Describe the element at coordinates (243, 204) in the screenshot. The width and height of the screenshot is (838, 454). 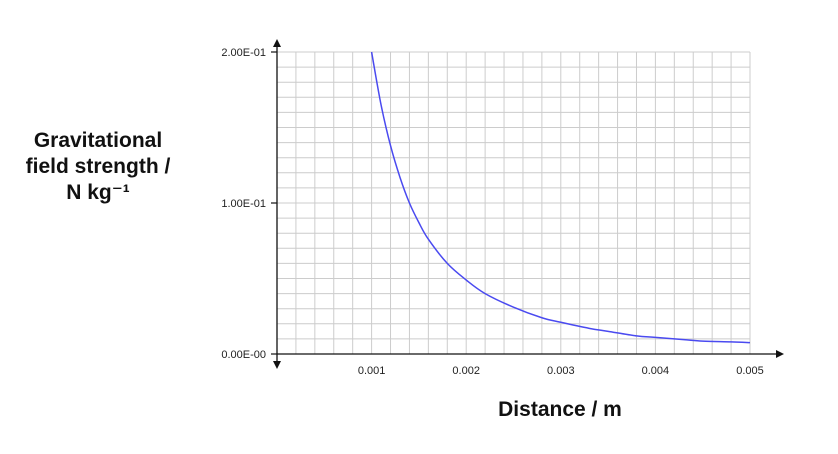
I see `y-tick-label: 1.00E-01` at that location.